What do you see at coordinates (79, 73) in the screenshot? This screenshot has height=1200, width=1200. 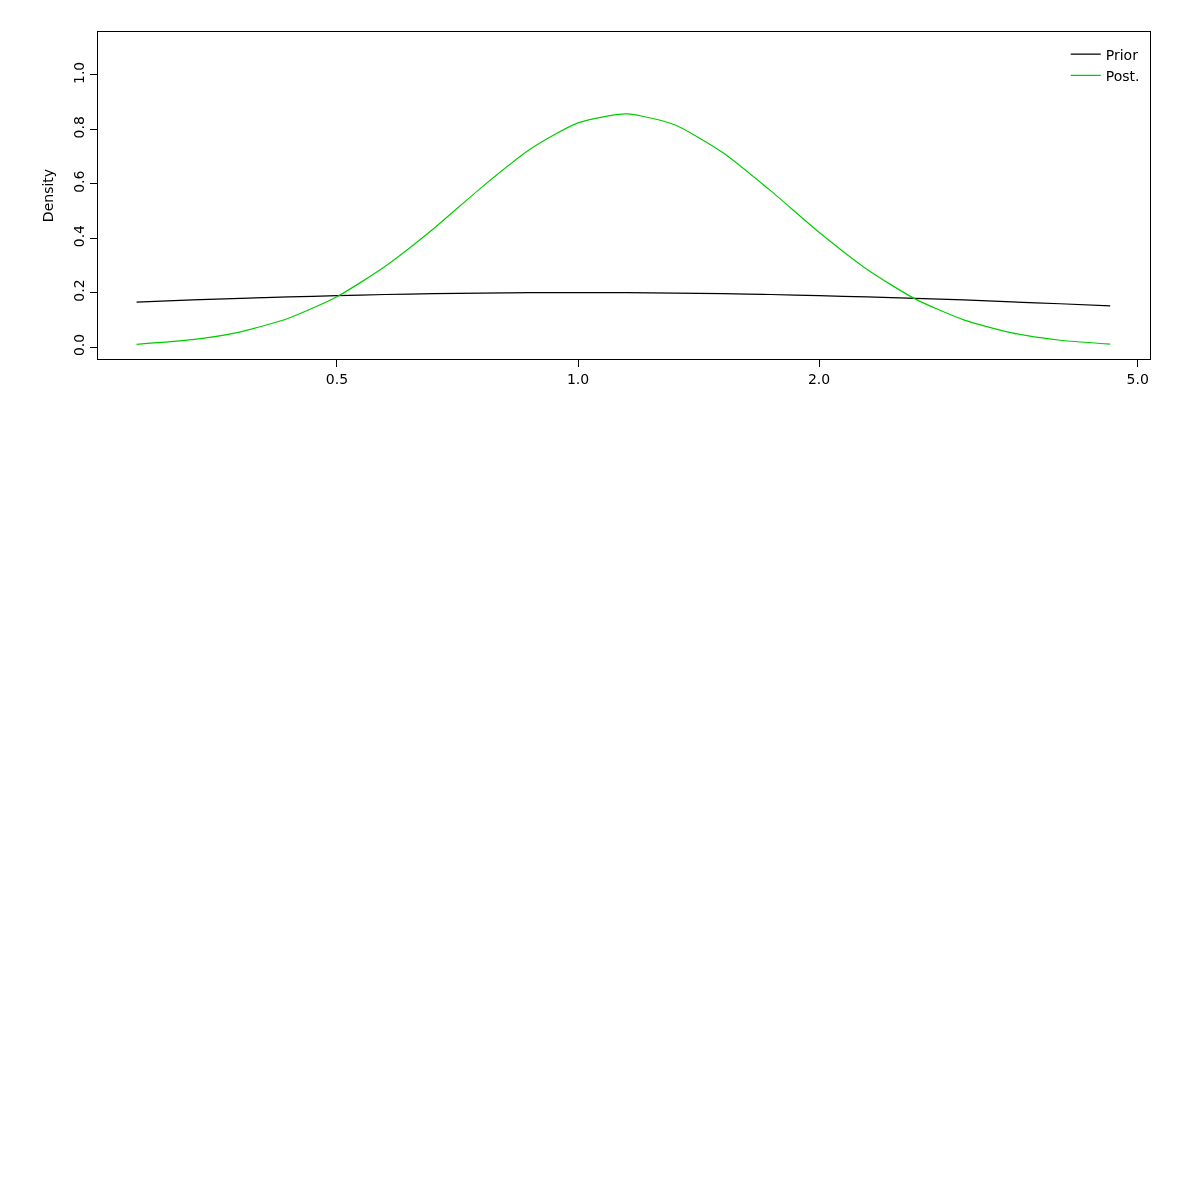 I see `y-tick-label: 1.0` at bounding box center [79, 73].